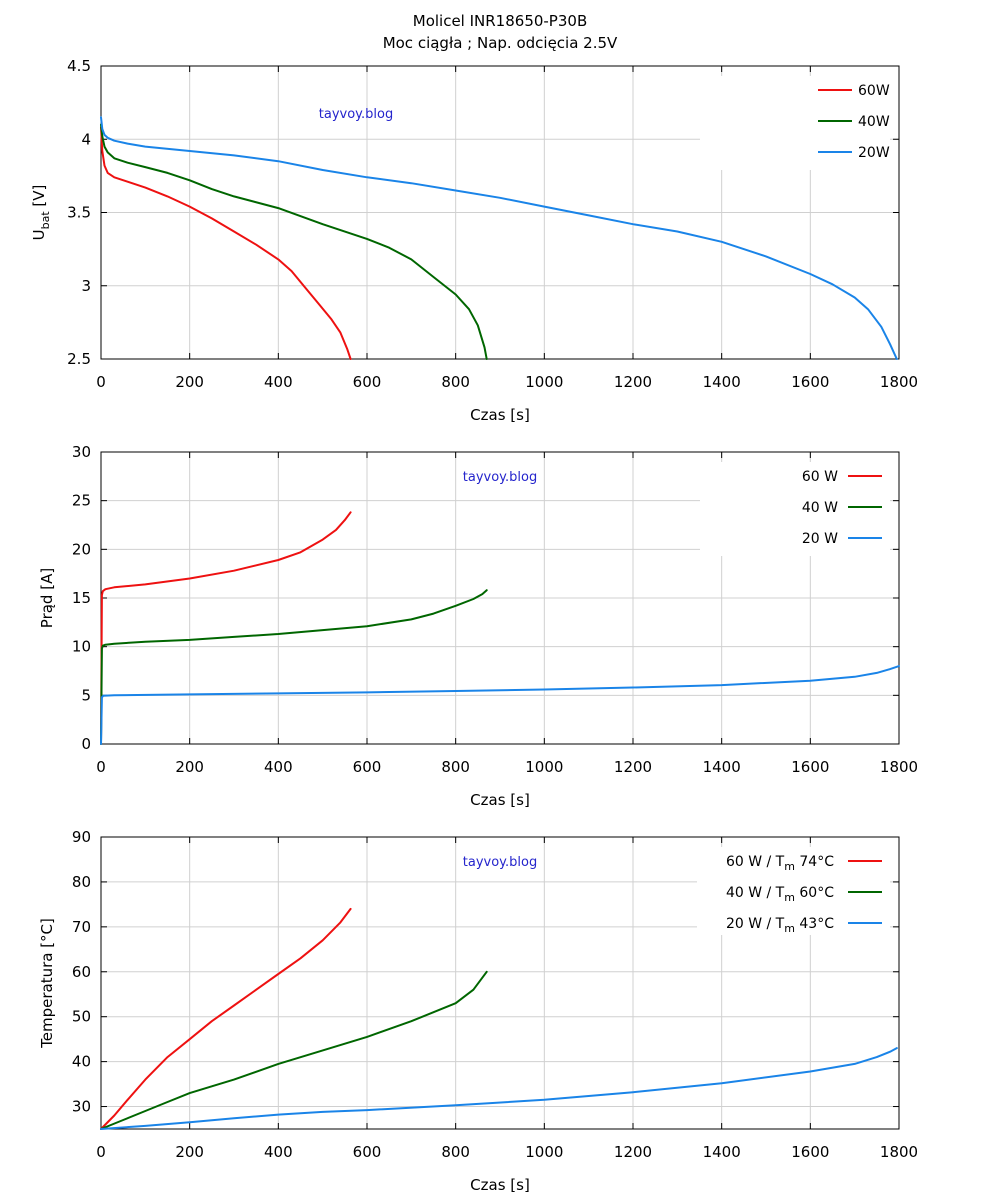 The height and width of the screenshot is (1200, 1000). What do you see at coordinates (874, 91) in the screenshot?
I see `legend-label-main: 60W` at bounding box center [874, 91].